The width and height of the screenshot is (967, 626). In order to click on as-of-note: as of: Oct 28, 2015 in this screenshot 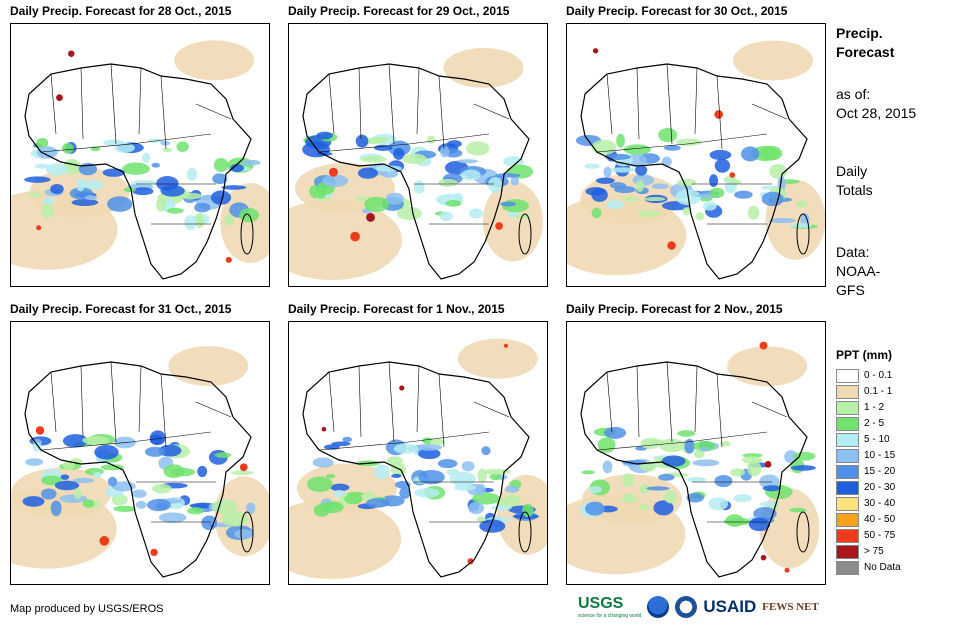, I will do `click(876, 104)`.